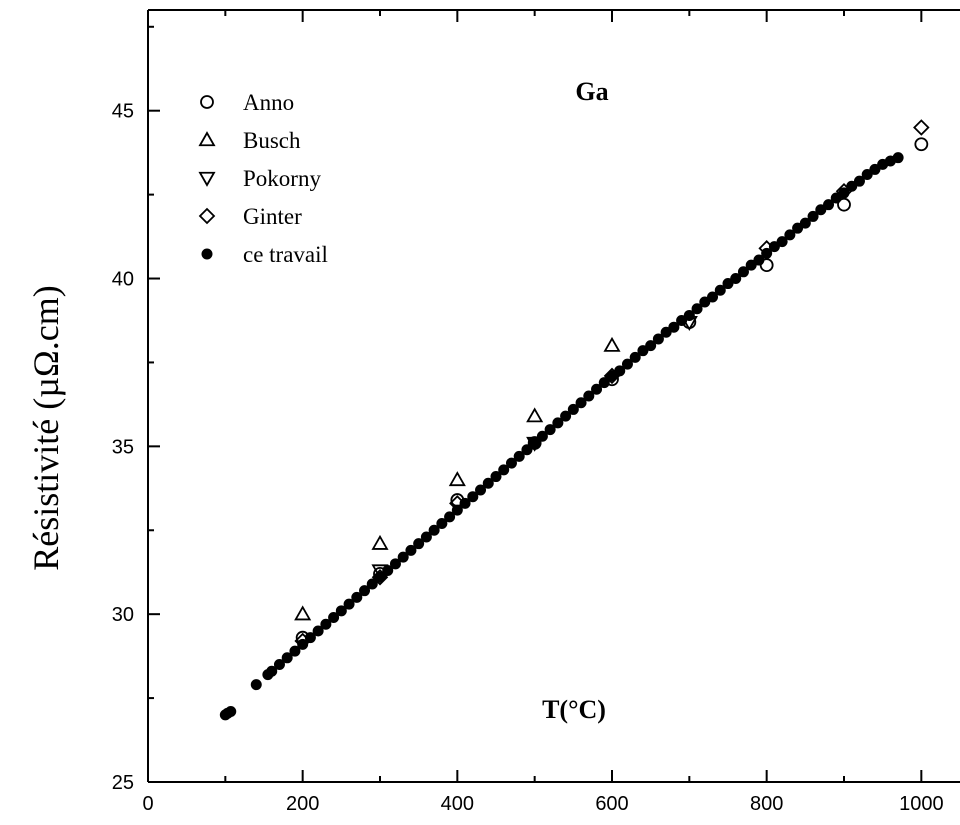 Image resolution: width=960 pixels, height=825 pixels. Describe the element at coordinates (123, 783) in the screenshot. I see `y-tick-label: 25` at that location.